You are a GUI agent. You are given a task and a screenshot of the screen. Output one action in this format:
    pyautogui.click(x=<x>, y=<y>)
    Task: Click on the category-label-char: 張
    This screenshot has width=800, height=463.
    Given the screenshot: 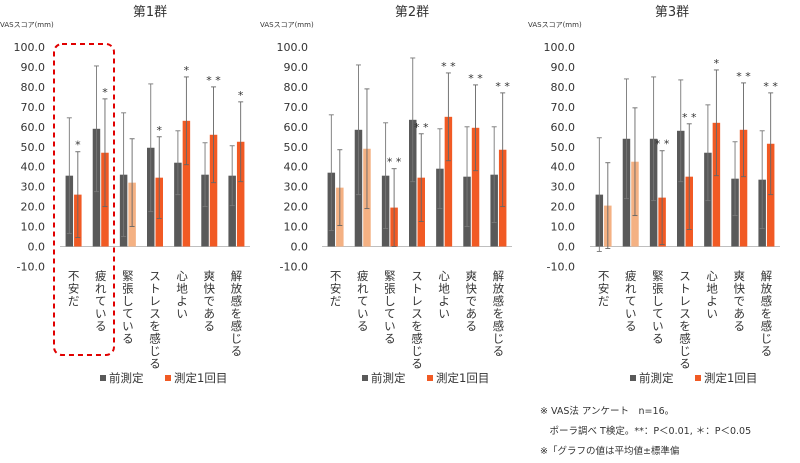 What is the action you would take?
    pyautogui.click(x=658, y=289)
    